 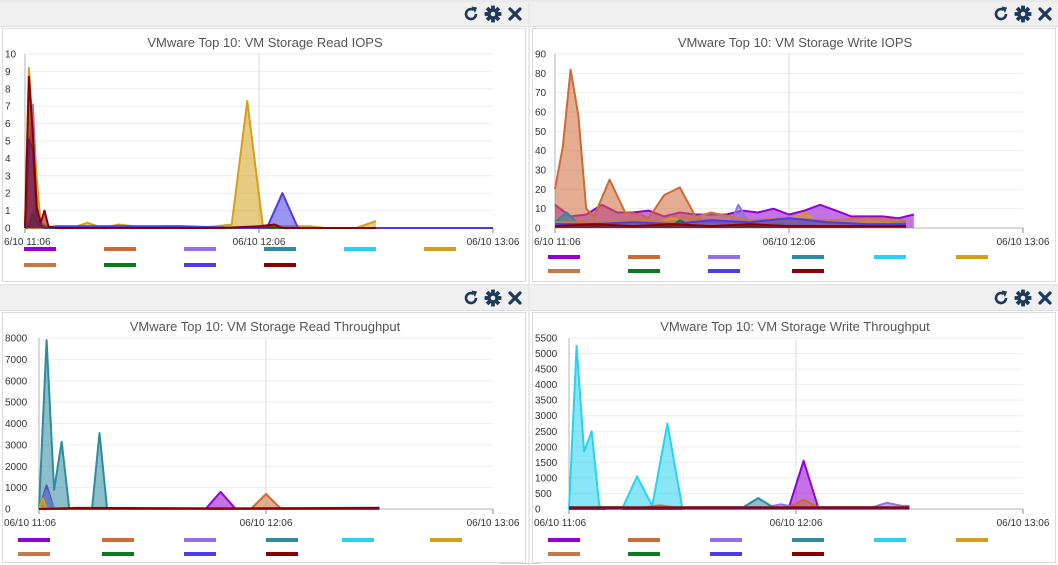 What do you see at coordinates (8, 176) in the screenshot?
I see `y-tick-label: 3` at bounding box center [8, 176].